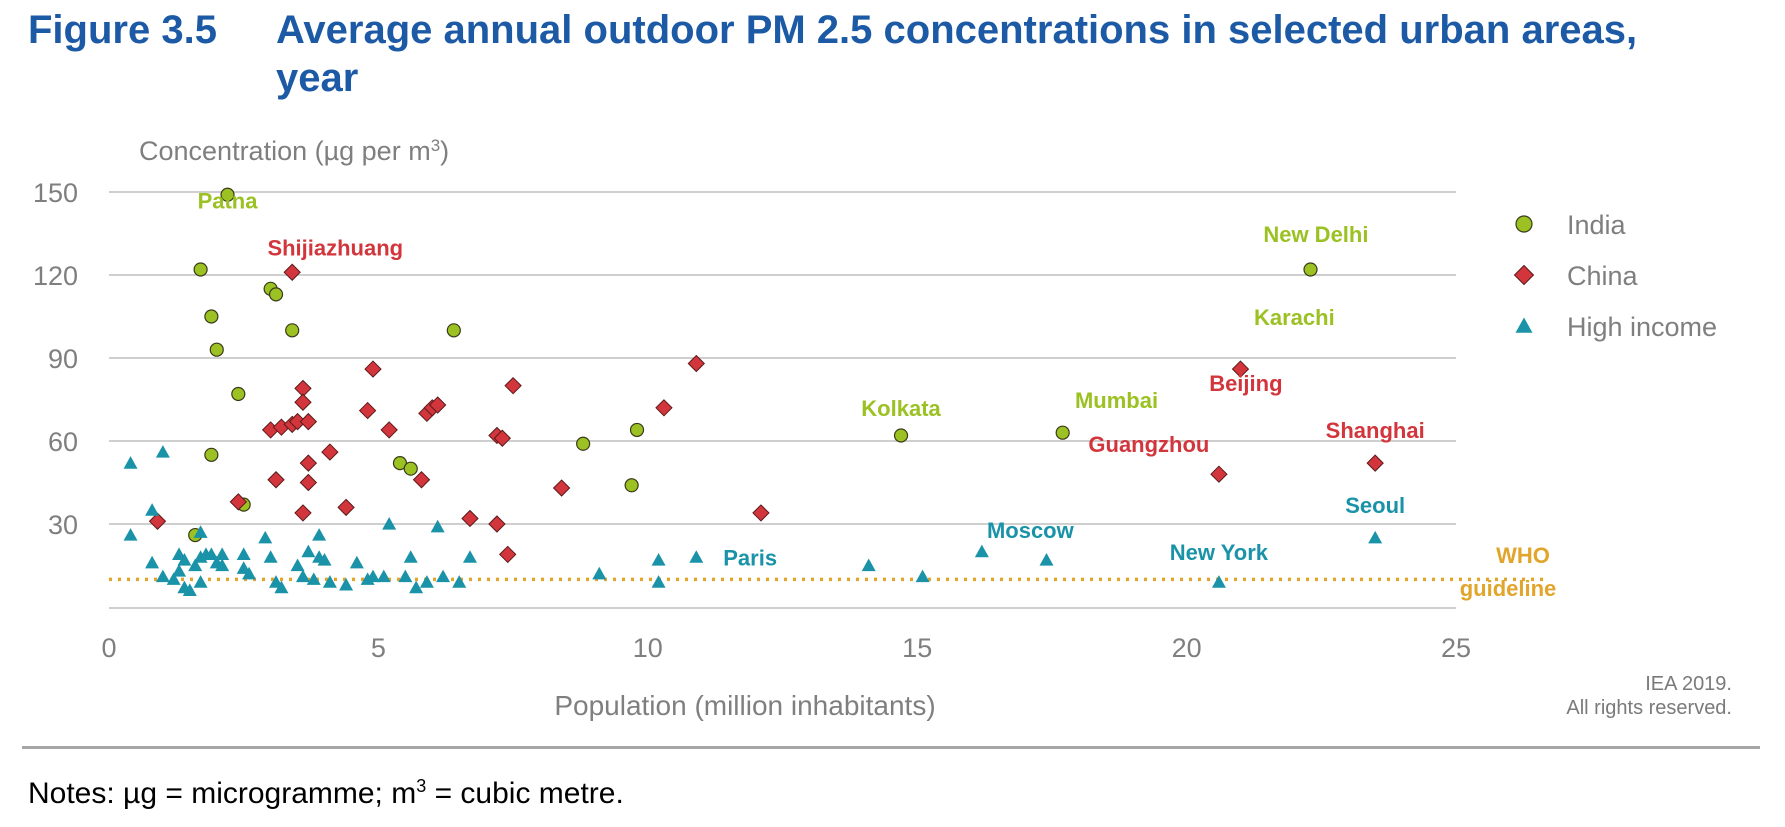  What do you see at coordinates (108, 648) in the screenshot?
I see `x-tick-0: 0` at bounding box center [108, 648].